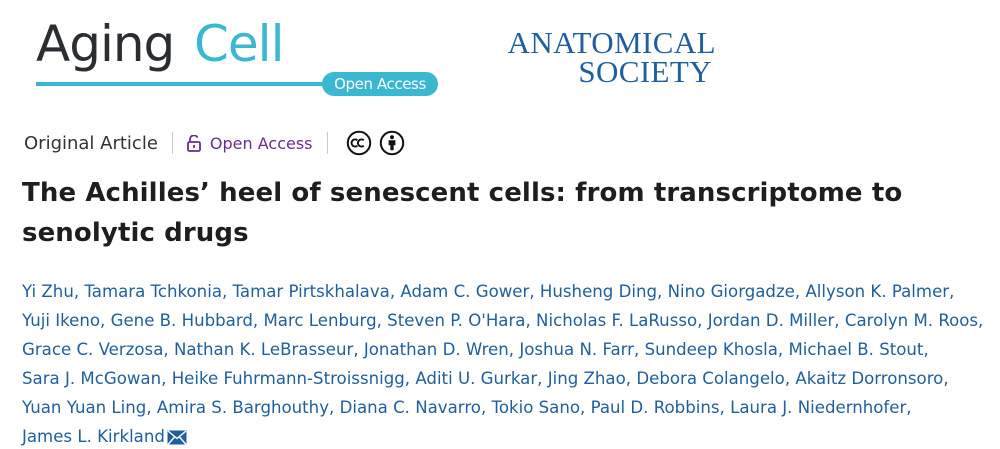  I want to click on journal-logo-underline, so click(181, 84).